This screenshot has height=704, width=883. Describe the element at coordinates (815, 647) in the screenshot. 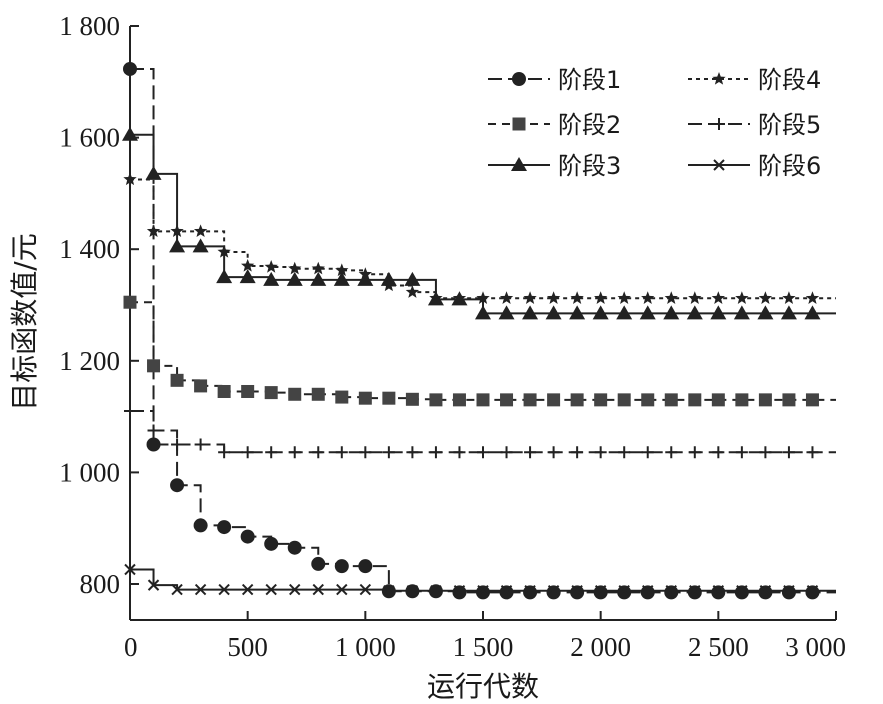

I see `x-tick-label: 3 000` at that location.